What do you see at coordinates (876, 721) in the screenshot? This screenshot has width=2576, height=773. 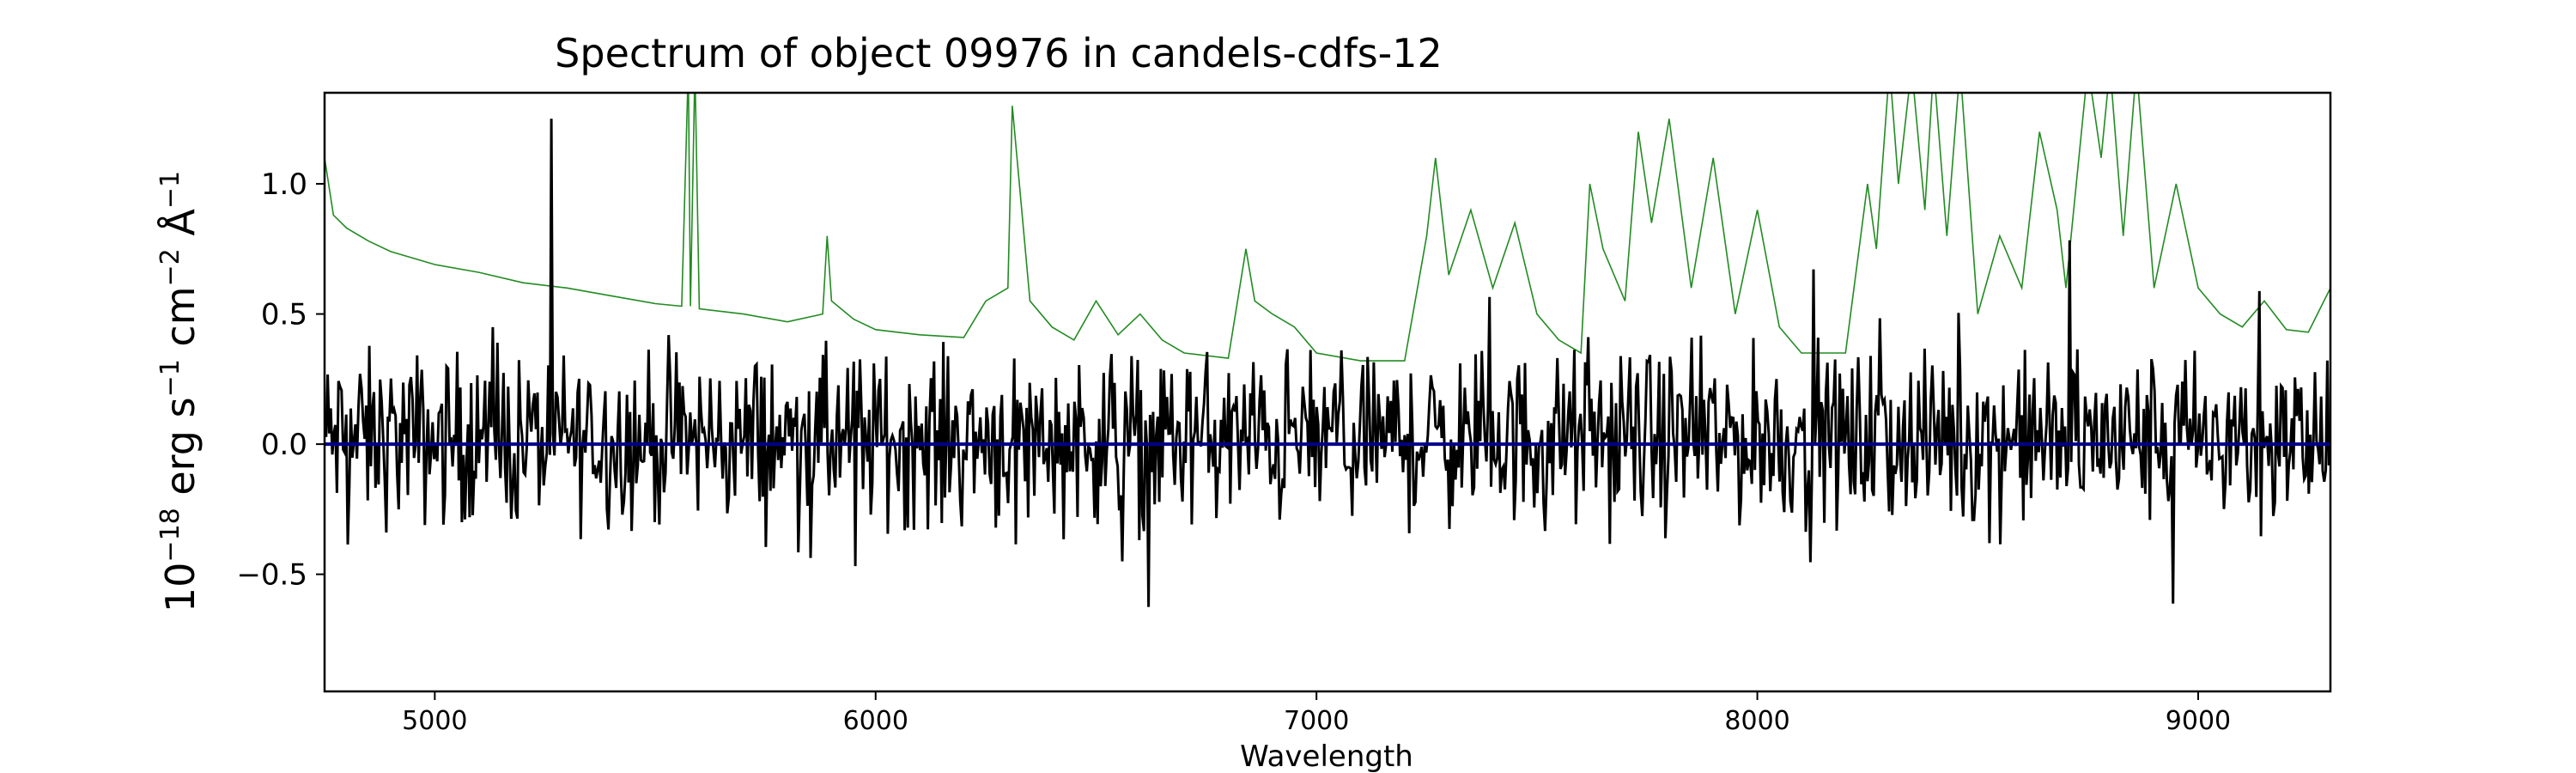 I see `x-tick-label: 6000` at bounding box center [876, 721].